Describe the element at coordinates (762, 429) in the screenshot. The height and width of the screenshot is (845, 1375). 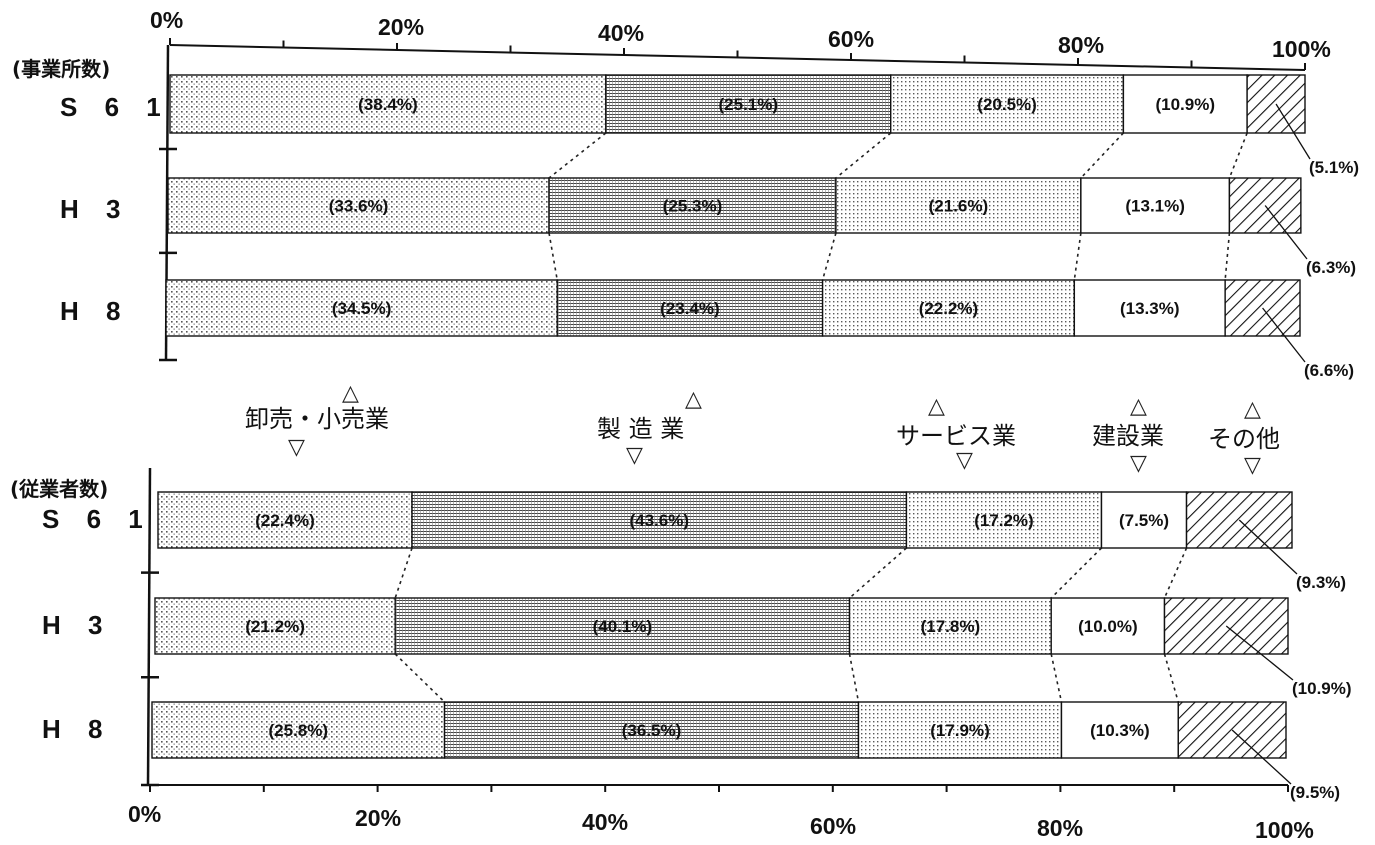
I see `legend: 卸売・小売業△▽製 造 業△▽サービス業△▽建設業△▽その他△▽` at that location.